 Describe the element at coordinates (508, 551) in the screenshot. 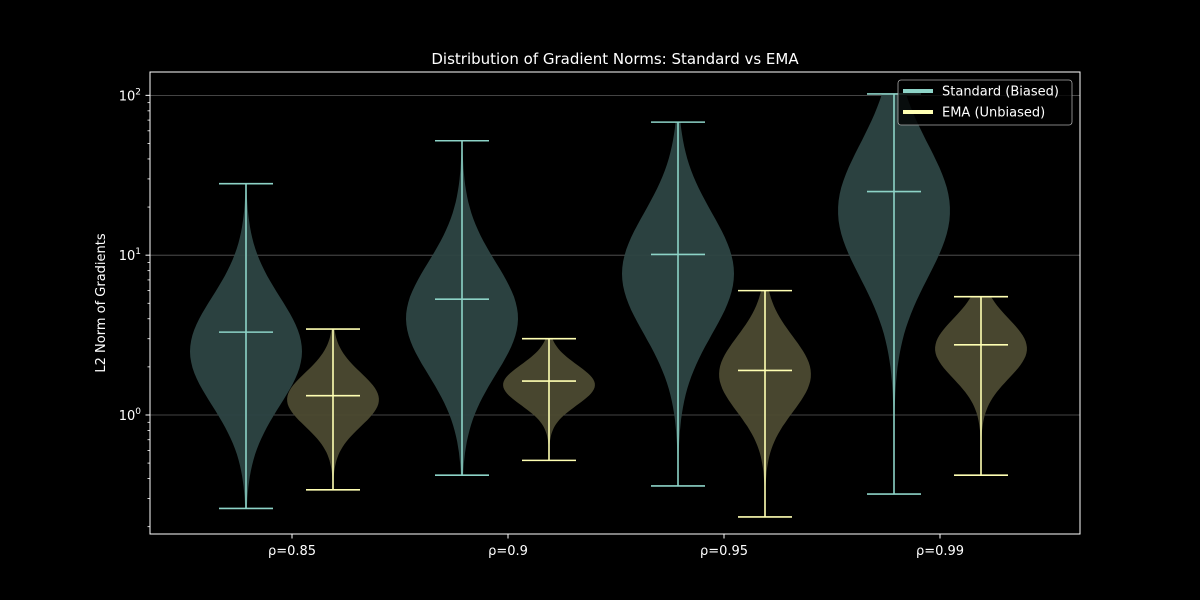

I see `x-tick-label-1: ρ=0.9` at that location.